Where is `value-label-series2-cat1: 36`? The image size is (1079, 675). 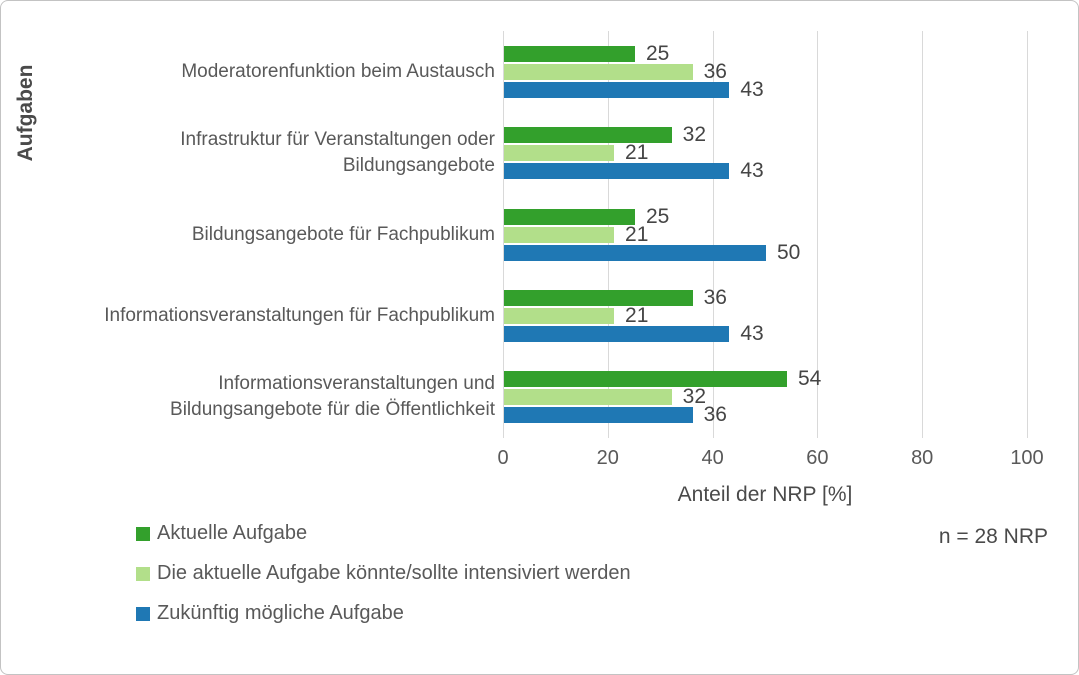
value-label-series2-cat1: 36 is located at coordinates (715, 71).